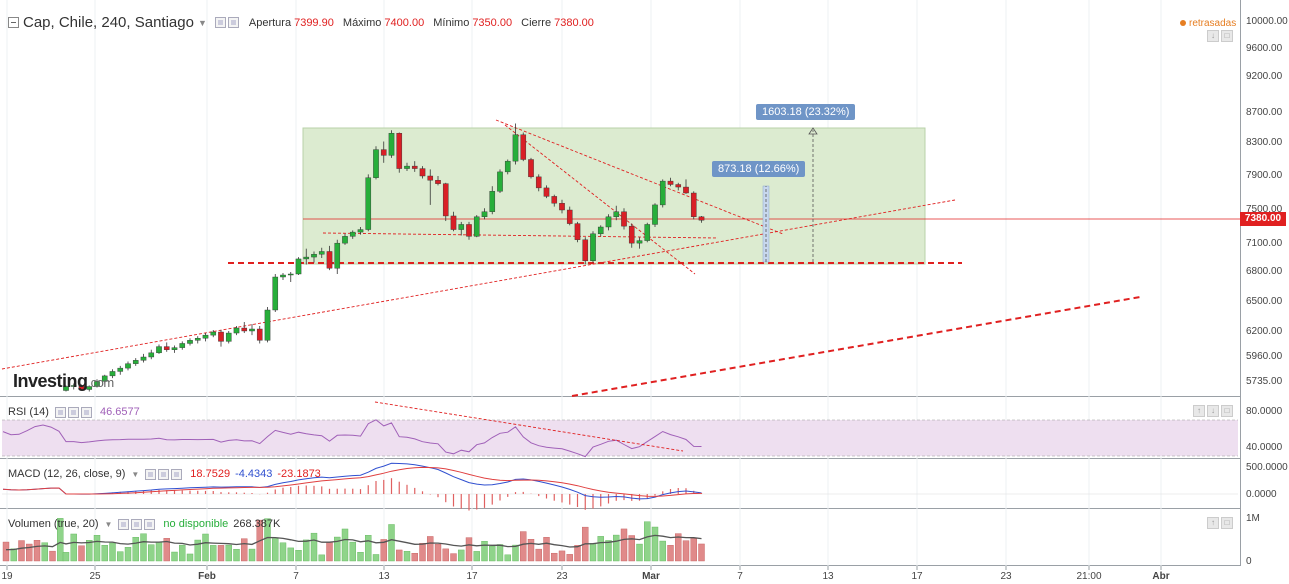  Describe the element at coordinates (1213, 523) in the screenshot. I see `move-up-icon: ↑` at that location.